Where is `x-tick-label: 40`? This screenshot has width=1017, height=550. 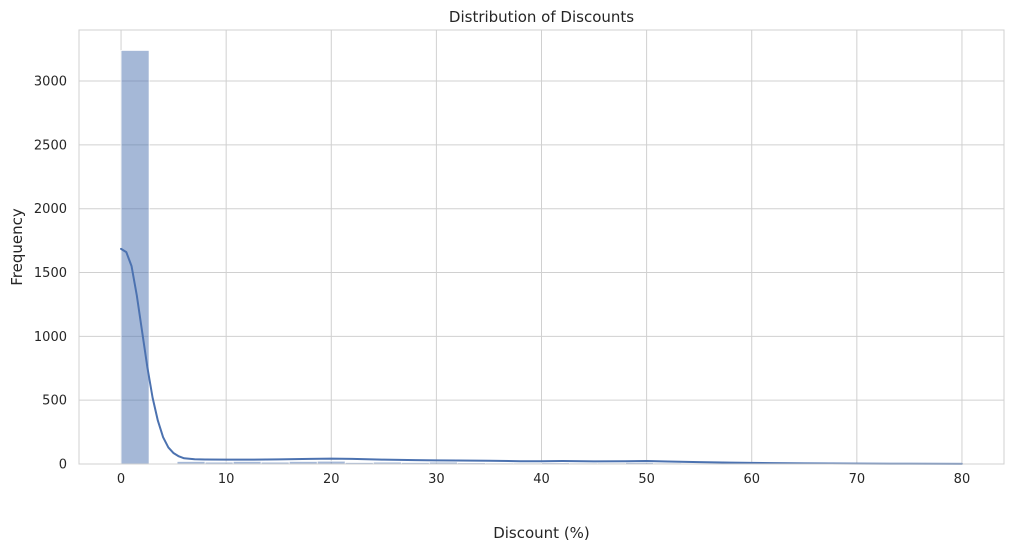 x-tick-label: 40 is located at coordinates (541, 479).